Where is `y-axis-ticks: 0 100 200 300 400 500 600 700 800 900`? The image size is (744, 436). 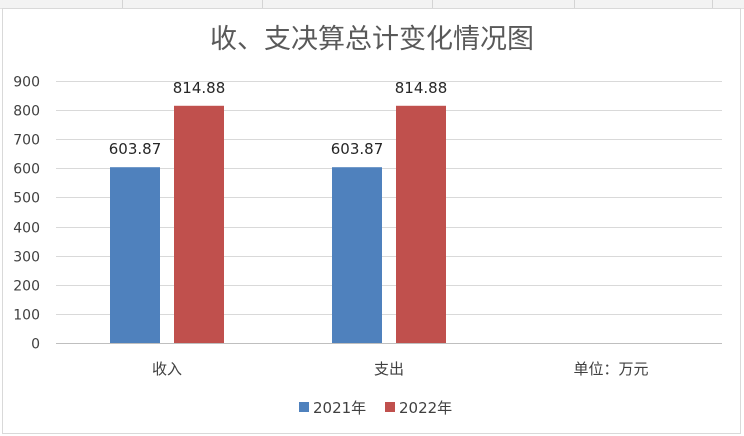
y-axis-ticks: 0 100 200 300 400 500 600 700 800 900 is located at coordinates (26, 214).